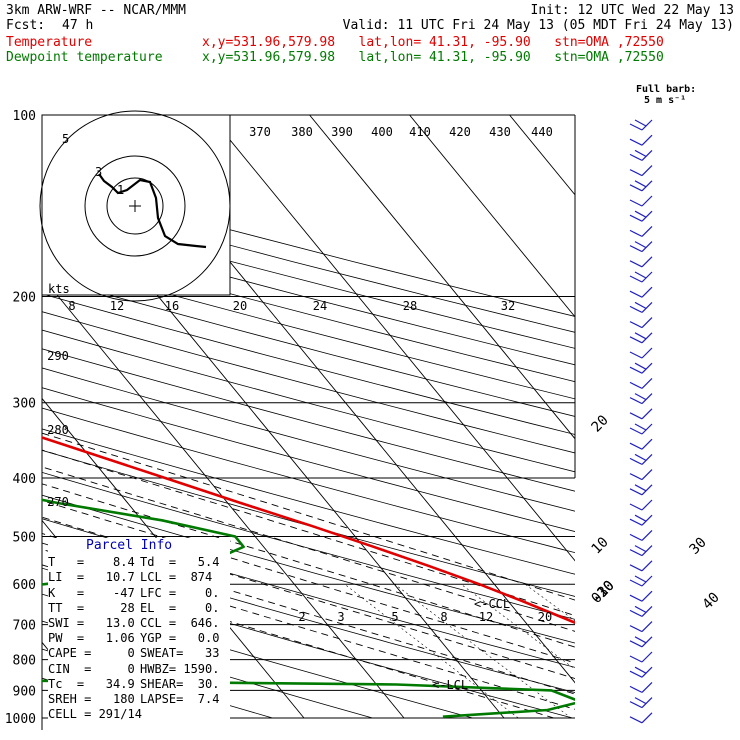 The width and height of the screenshot is (740, 740). I want to click on hodograph-ring, so click(135, 206).